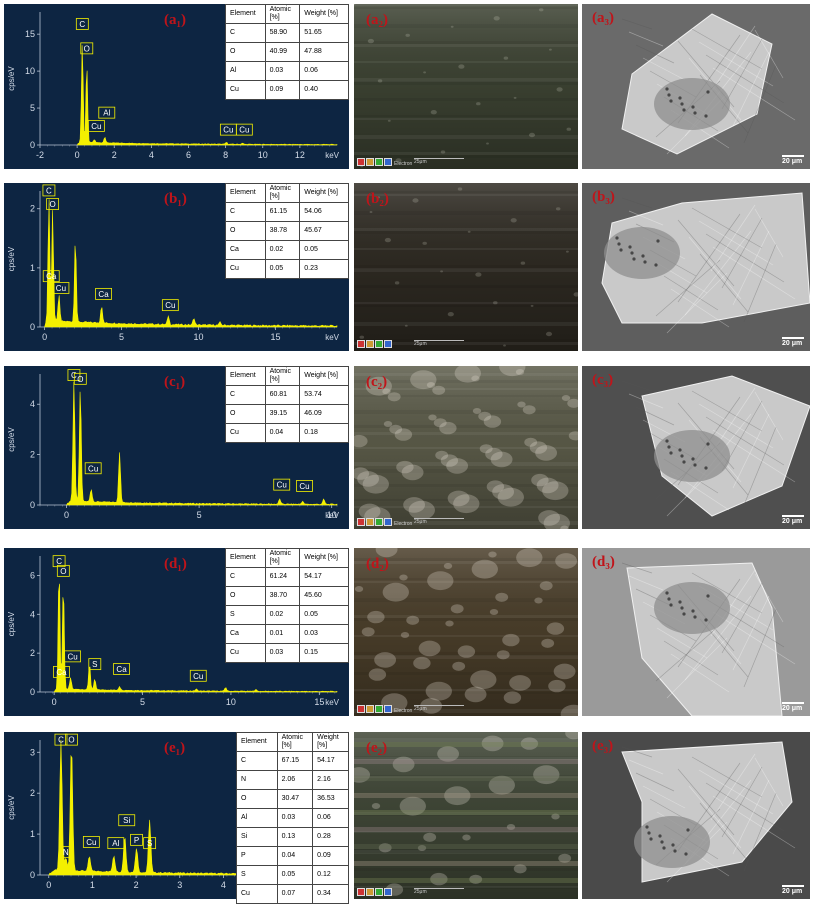 This screenshot has height=904, width=813. Describe the element at coordinates (330, 818) in the screenshot. I see `table-cell: 0.06` at that location.